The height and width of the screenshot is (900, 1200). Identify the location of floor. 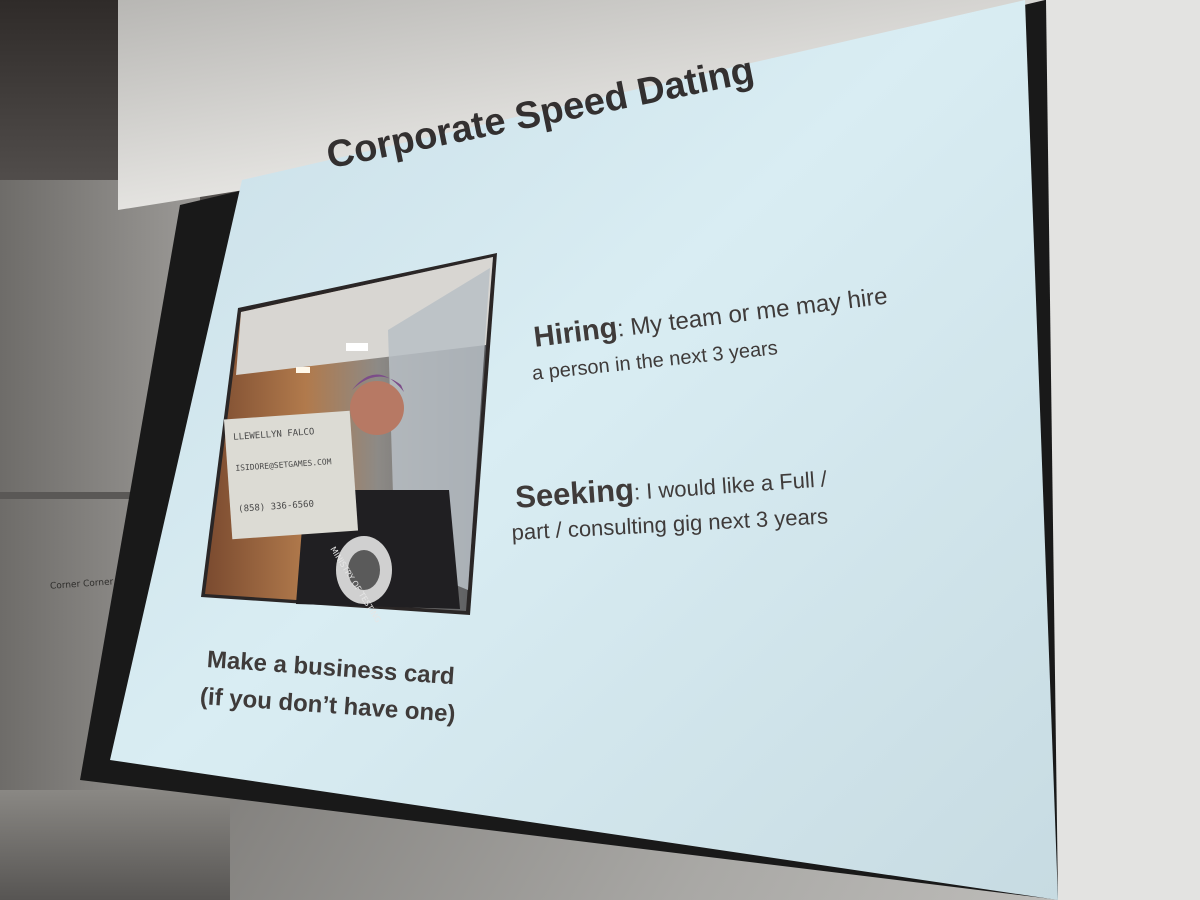
(115, 845).